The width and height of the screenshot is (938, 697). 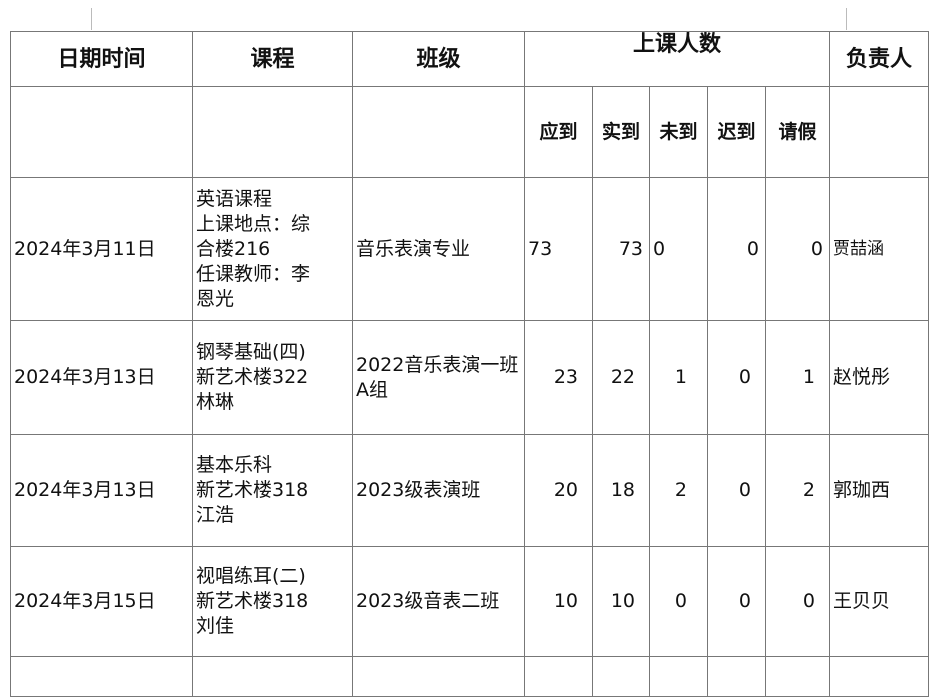 What do you see at coordinates (879, 601) in the screenshot?
I see `owner-cell: 王贝贝` at bounding box center [879, 601].